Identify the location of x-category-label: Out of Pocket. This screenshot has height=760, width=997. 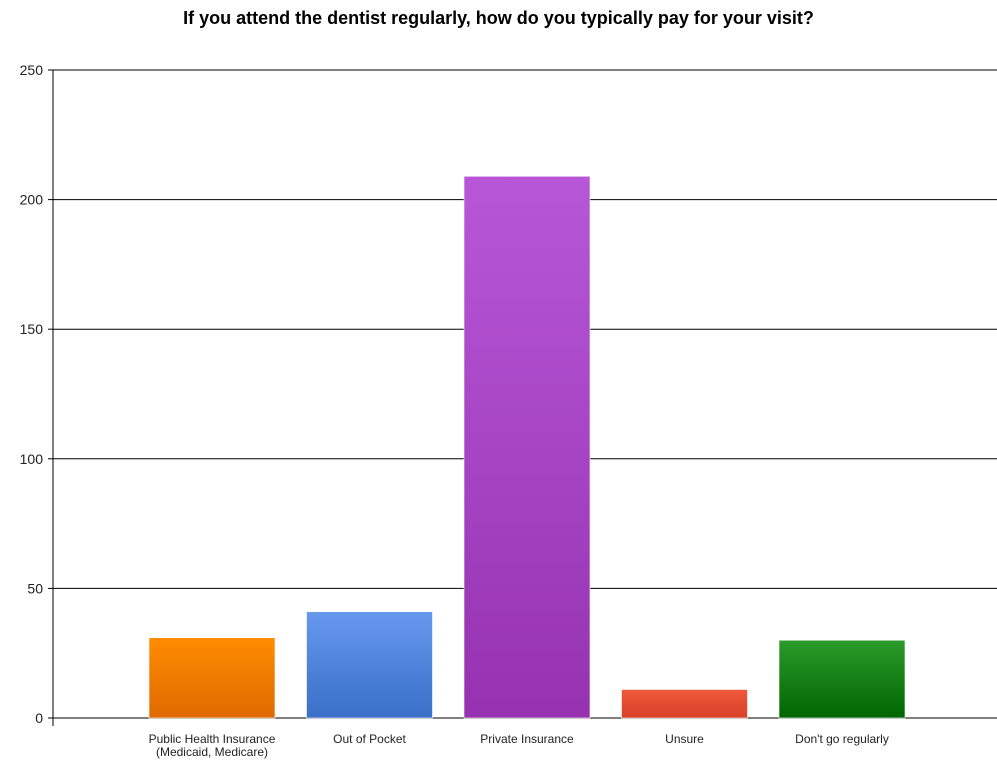
(369, 739).